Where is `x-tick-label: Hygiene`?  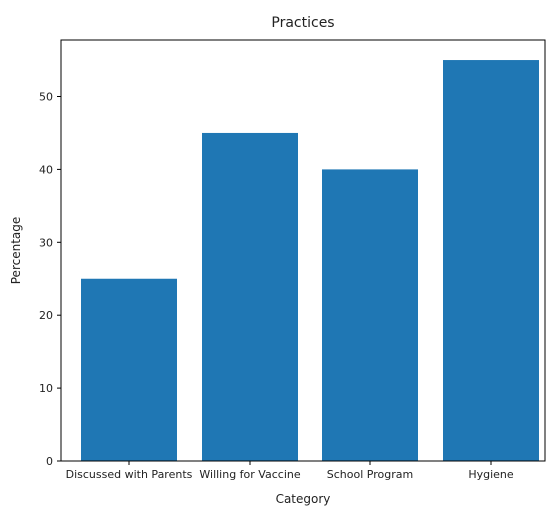 x-tick-label: Hygiene is located at coordinates (491, 474).